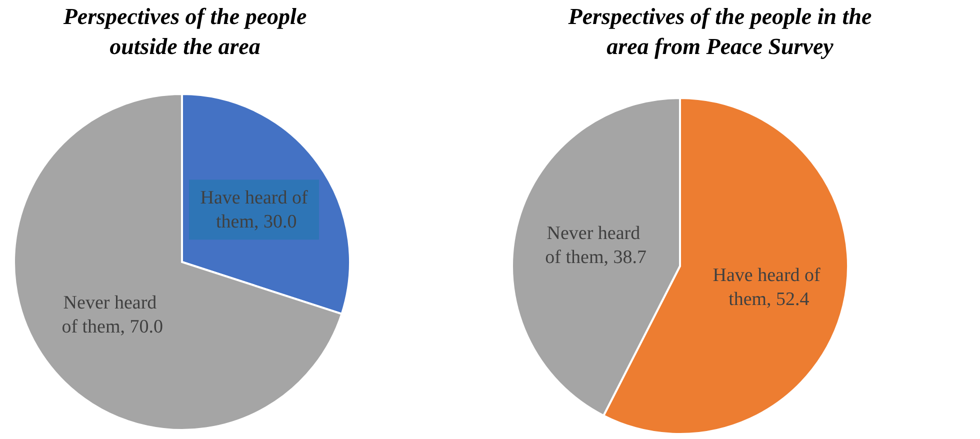 The height and width of the screenshot is (439, 980). What do you see at coordinates (110, 315) in the screenshot?
I see `slice-label: Never heard of them, 70.0` at bounding box center [110, 315].